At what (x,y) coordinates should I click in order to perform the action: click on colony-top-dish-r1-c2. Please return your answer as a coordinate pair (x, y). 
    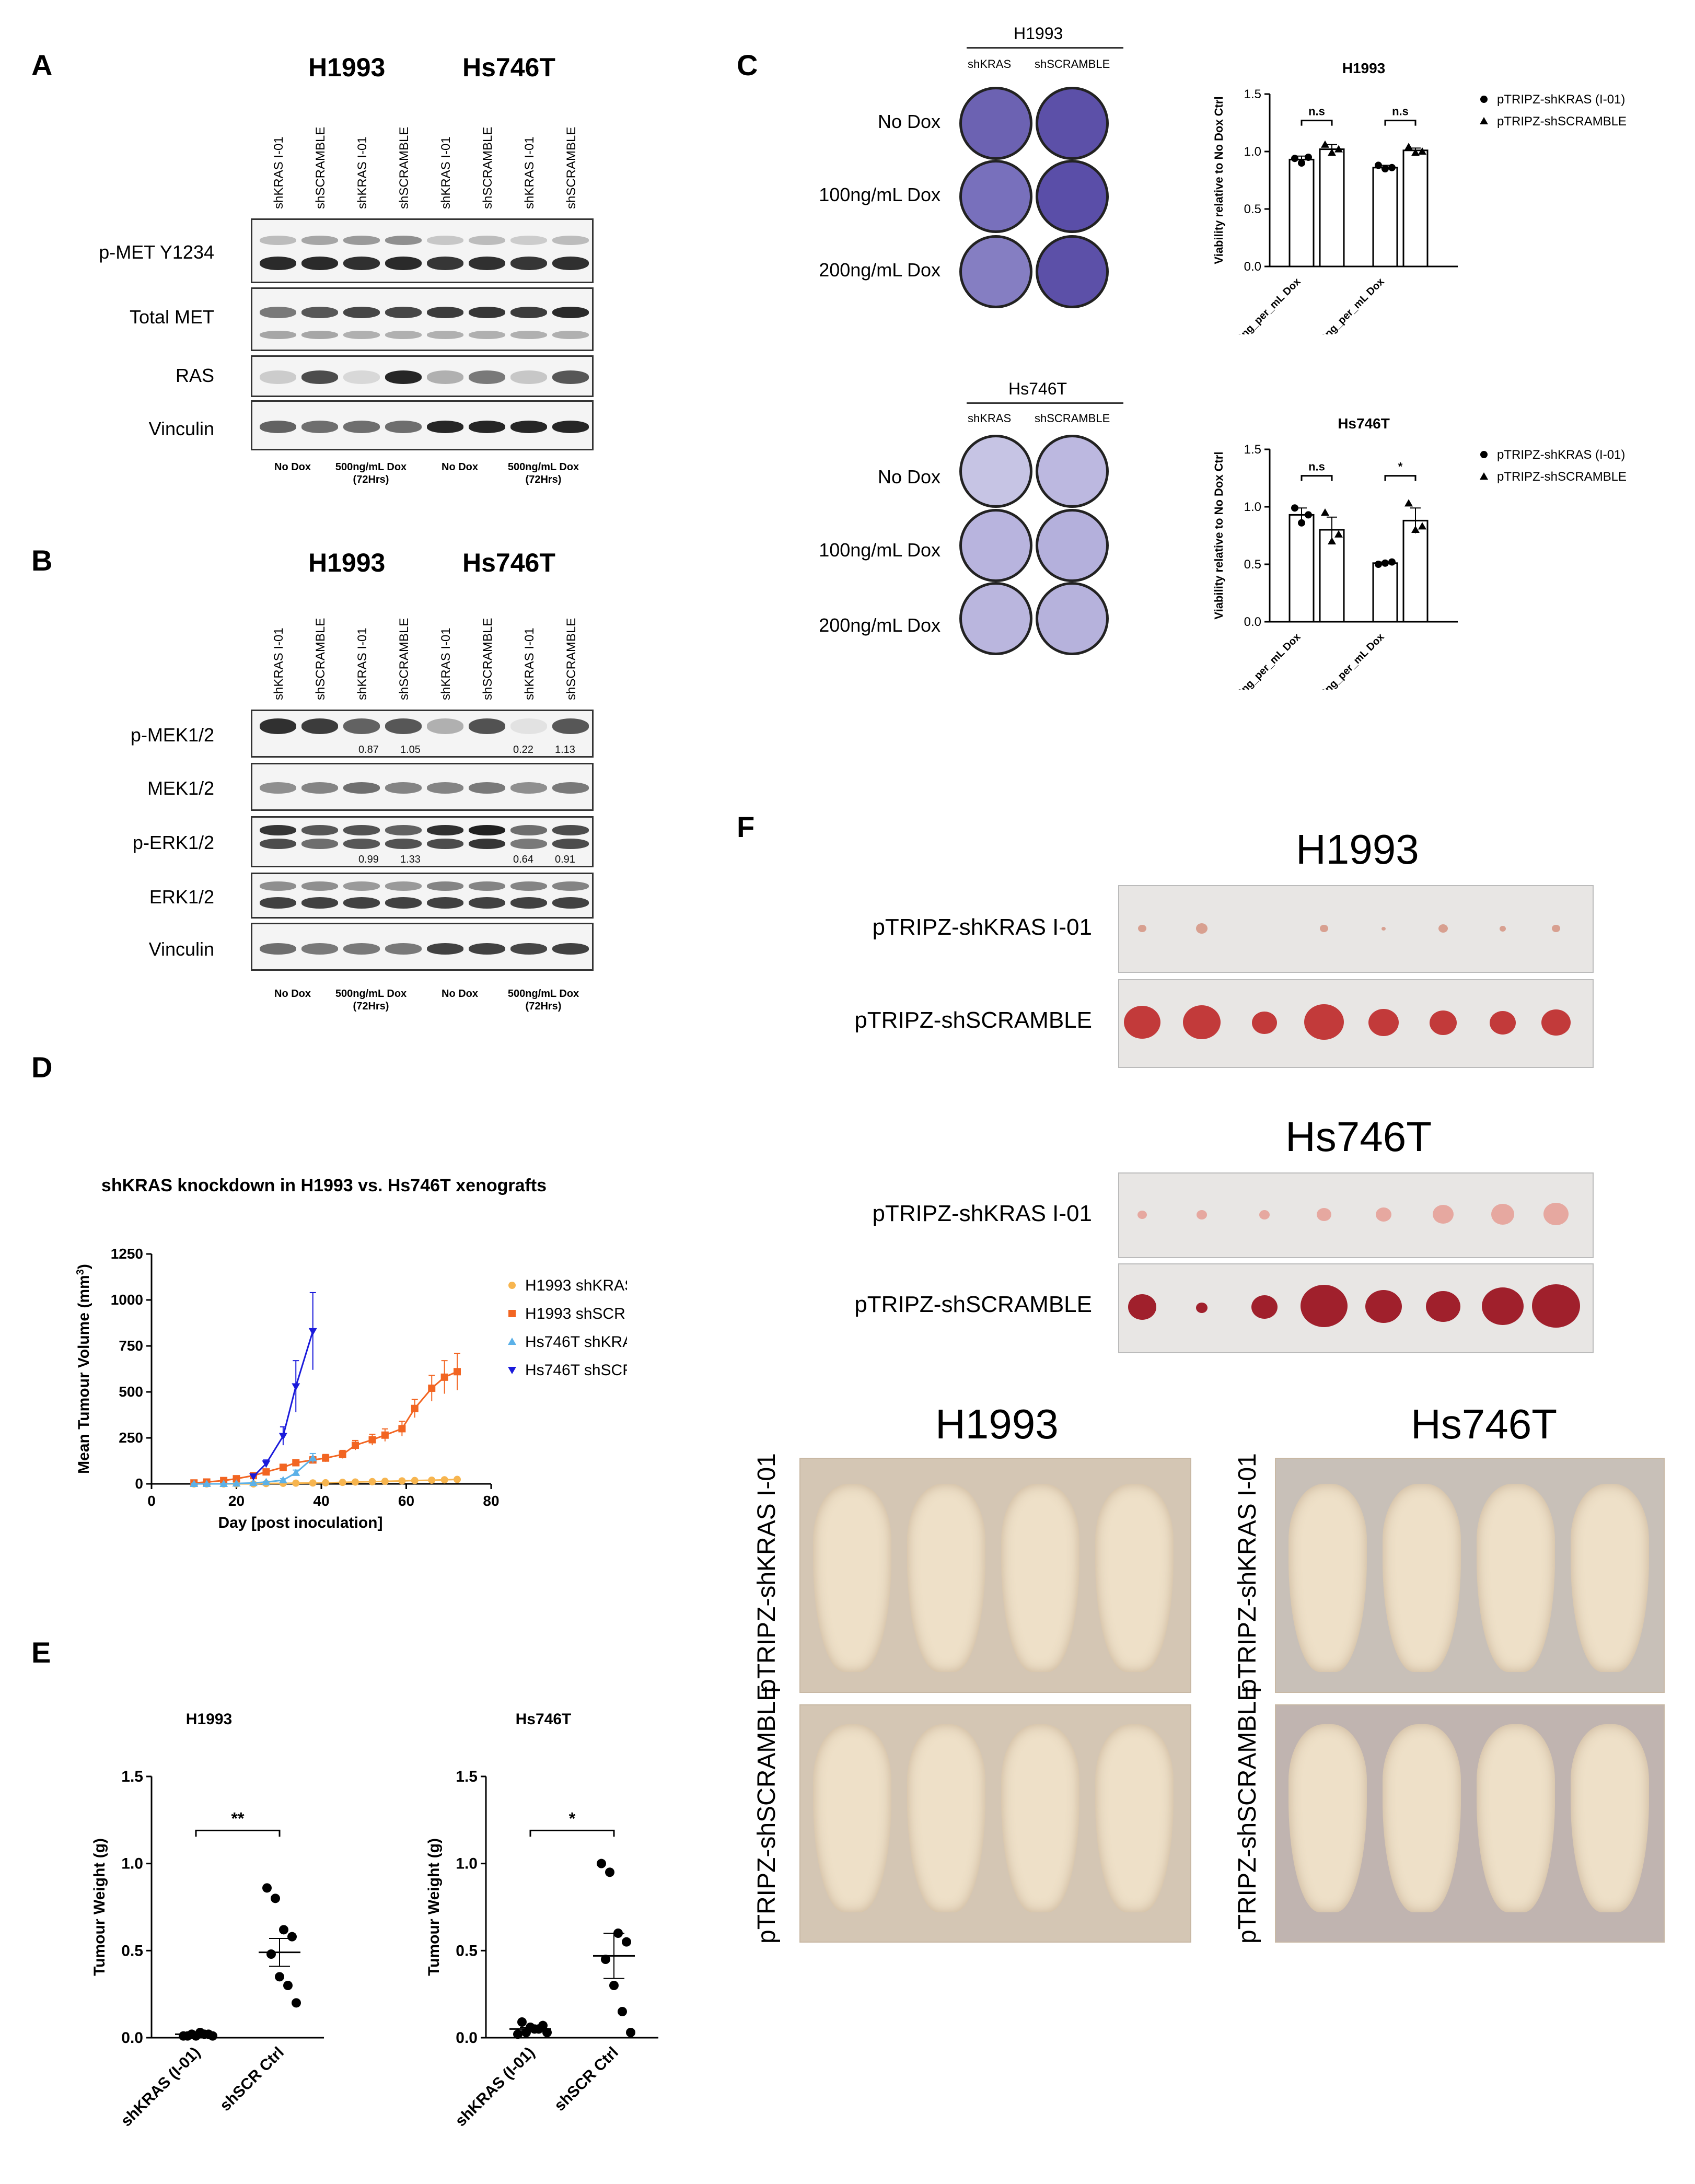
    Looking at the image, I should click on (1073, 124).